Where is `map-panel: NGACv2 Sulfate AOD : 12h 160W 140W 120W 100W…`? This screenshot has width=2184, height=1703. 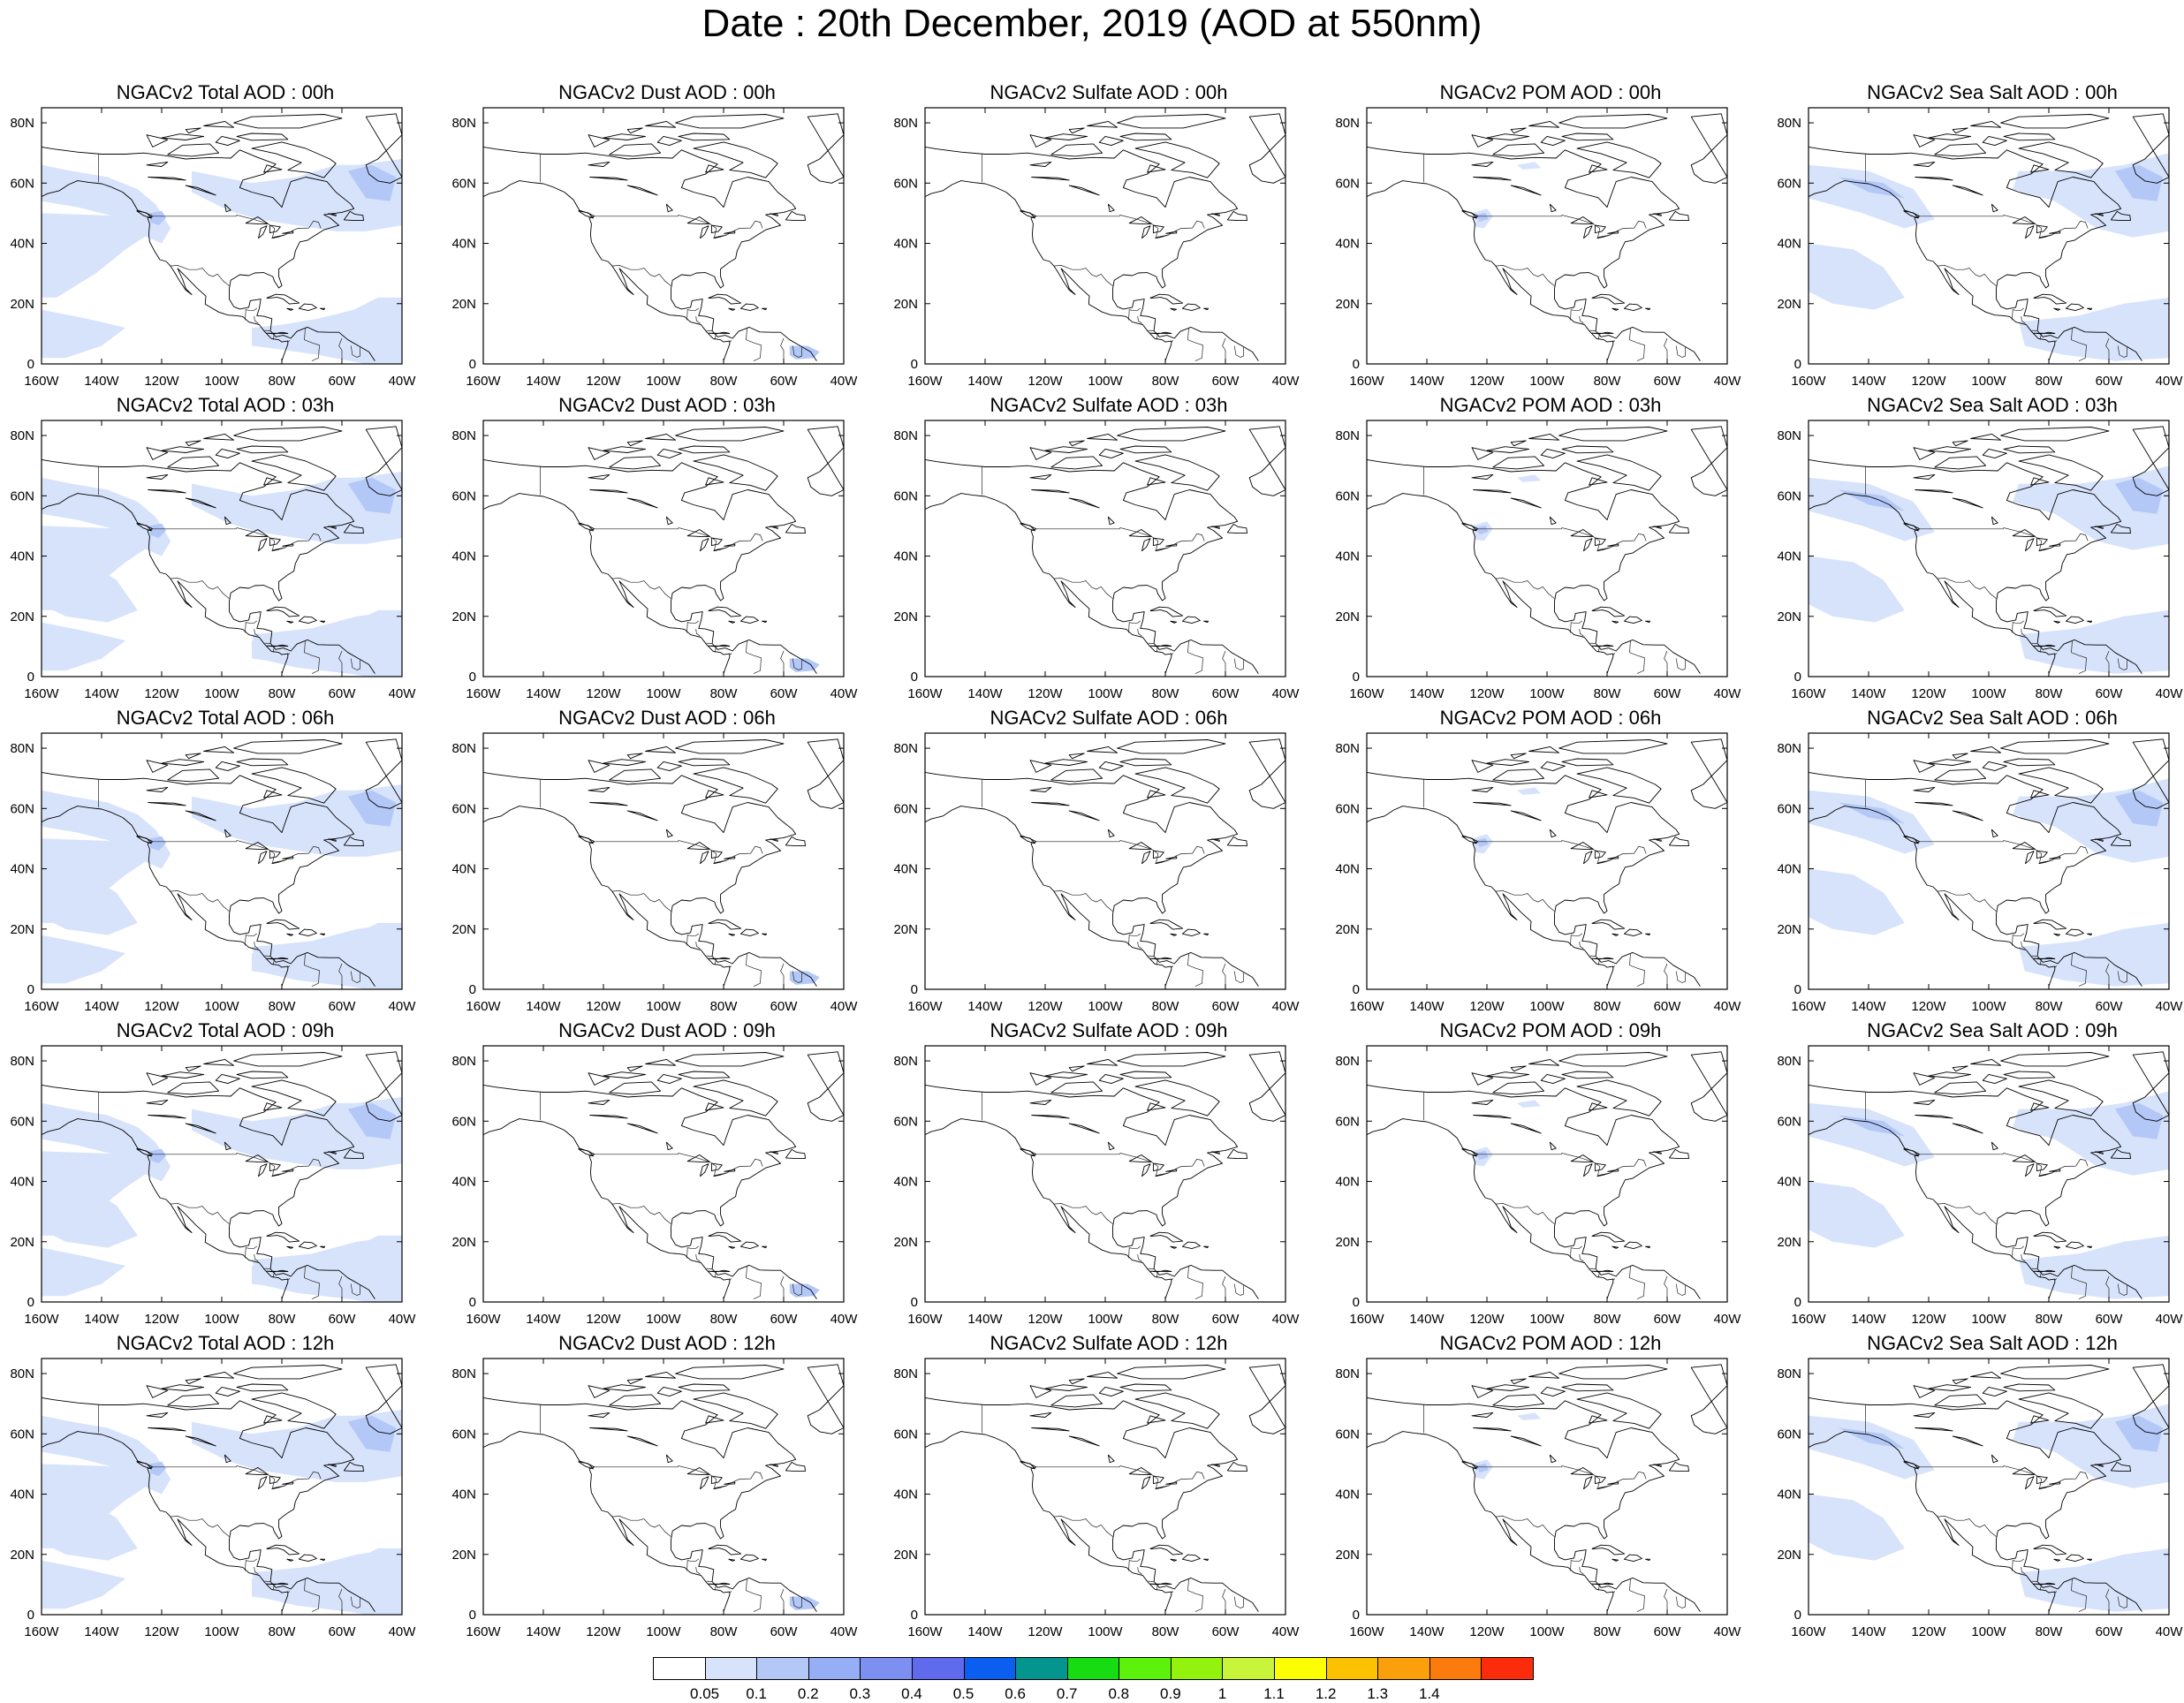
map-panel: NGACv2 Sulfate AOD : 12h 160W 140W 120W 100W… is located at coordinates (1130, 1485).